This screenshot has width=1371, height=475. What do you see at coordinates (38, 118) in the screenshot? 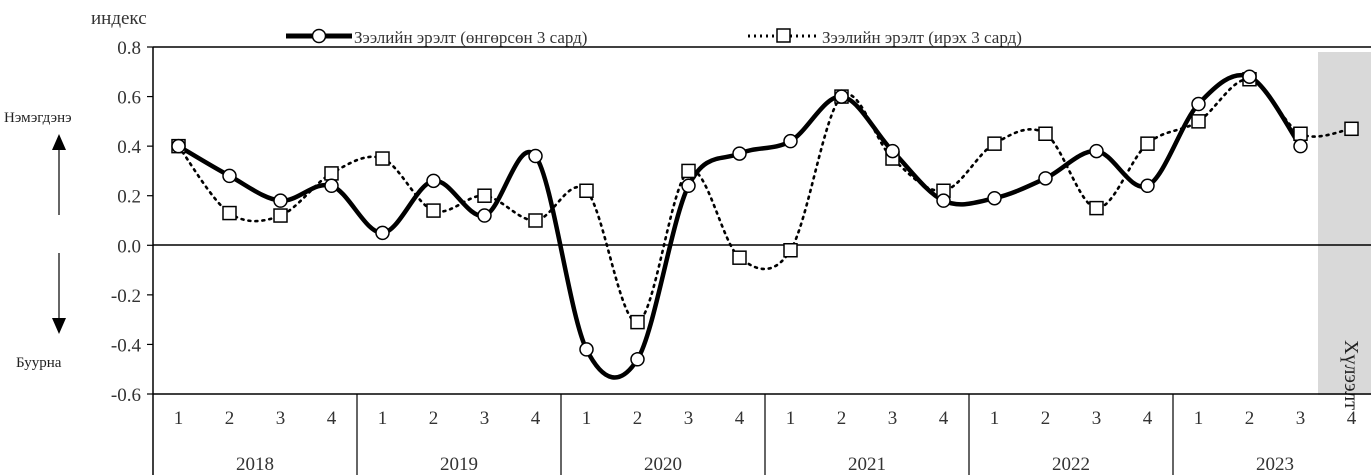
I see `up-label: Нэмэгдэнэ` at bounding box center [38, 118].